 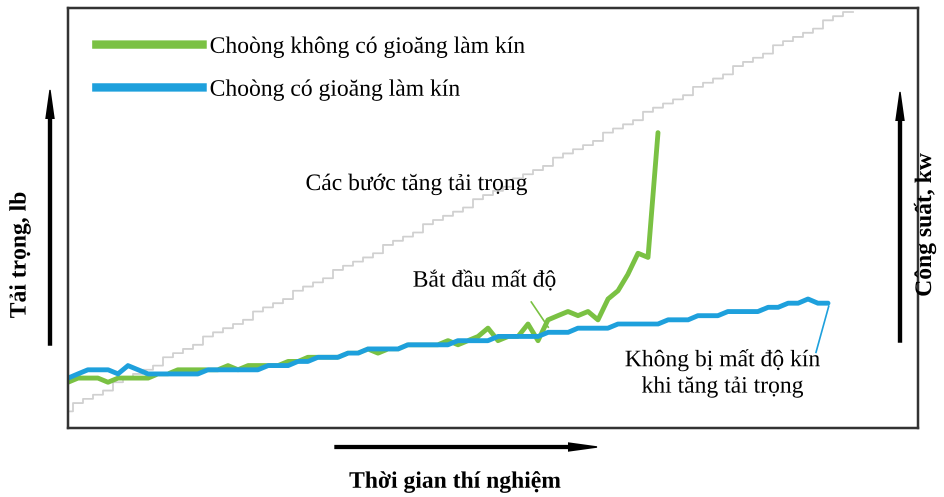 What do you see at coordinates (722, 373) in the screenshot?
I see `annotation: Không bị mất độ kín khi tăng tải trọng` at bounding box center [722, 373].